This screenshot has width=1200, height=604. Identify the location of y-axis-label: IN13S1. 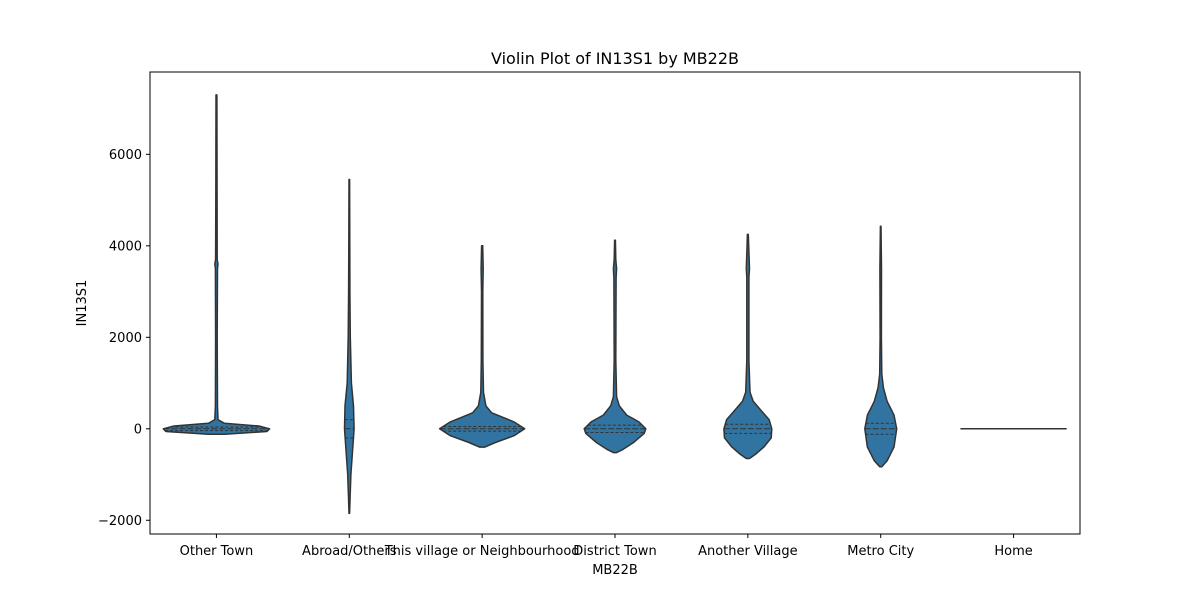
(82, 303).